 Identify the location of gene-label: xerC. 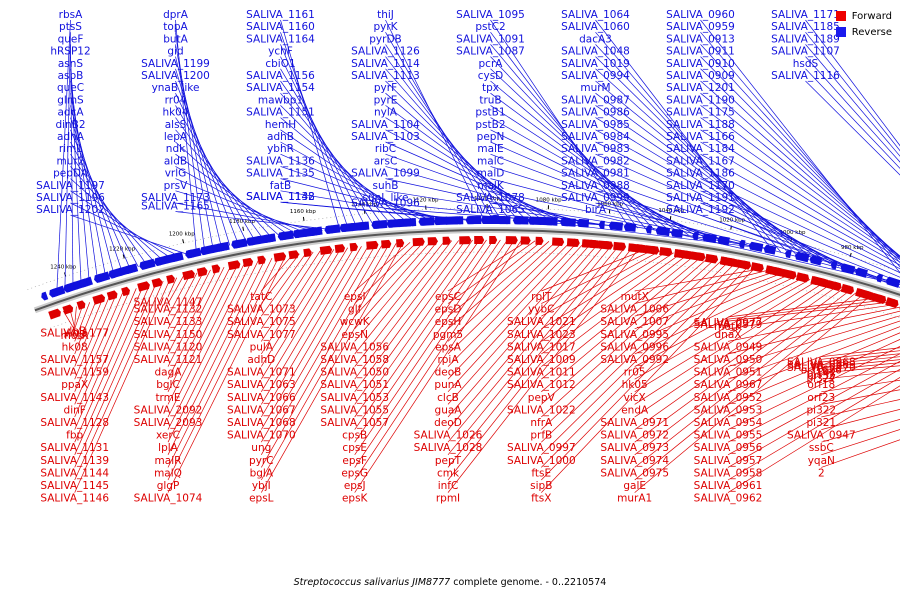
(168, 436).